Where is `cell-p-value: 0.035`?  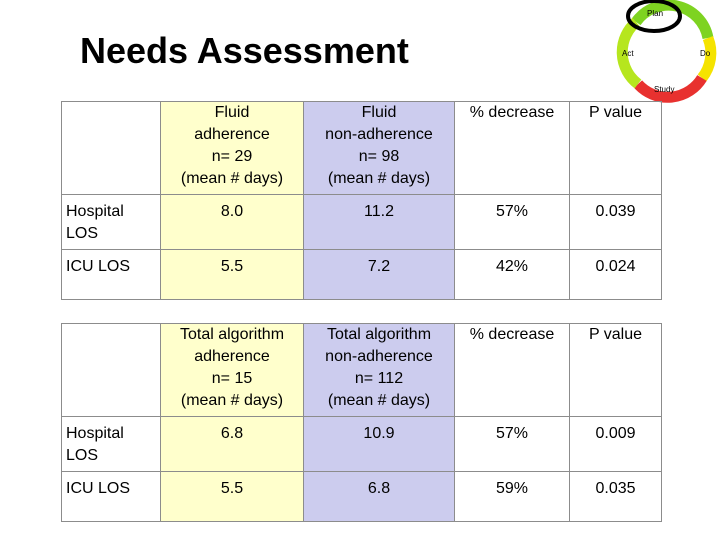
cell-p-value: 0.035 is located at coordinates (615, 496).